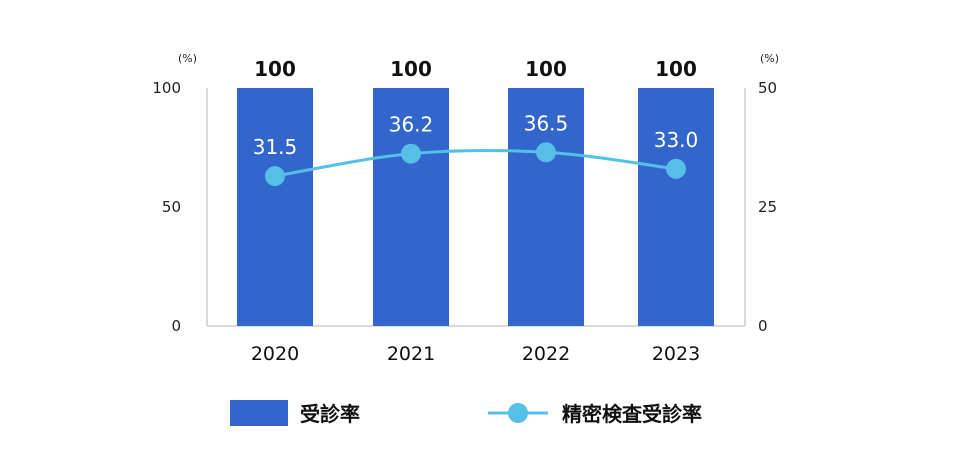 This screenshot has width=968, height=460. I want to click on legend-swatch-marker, so click(518, 413).